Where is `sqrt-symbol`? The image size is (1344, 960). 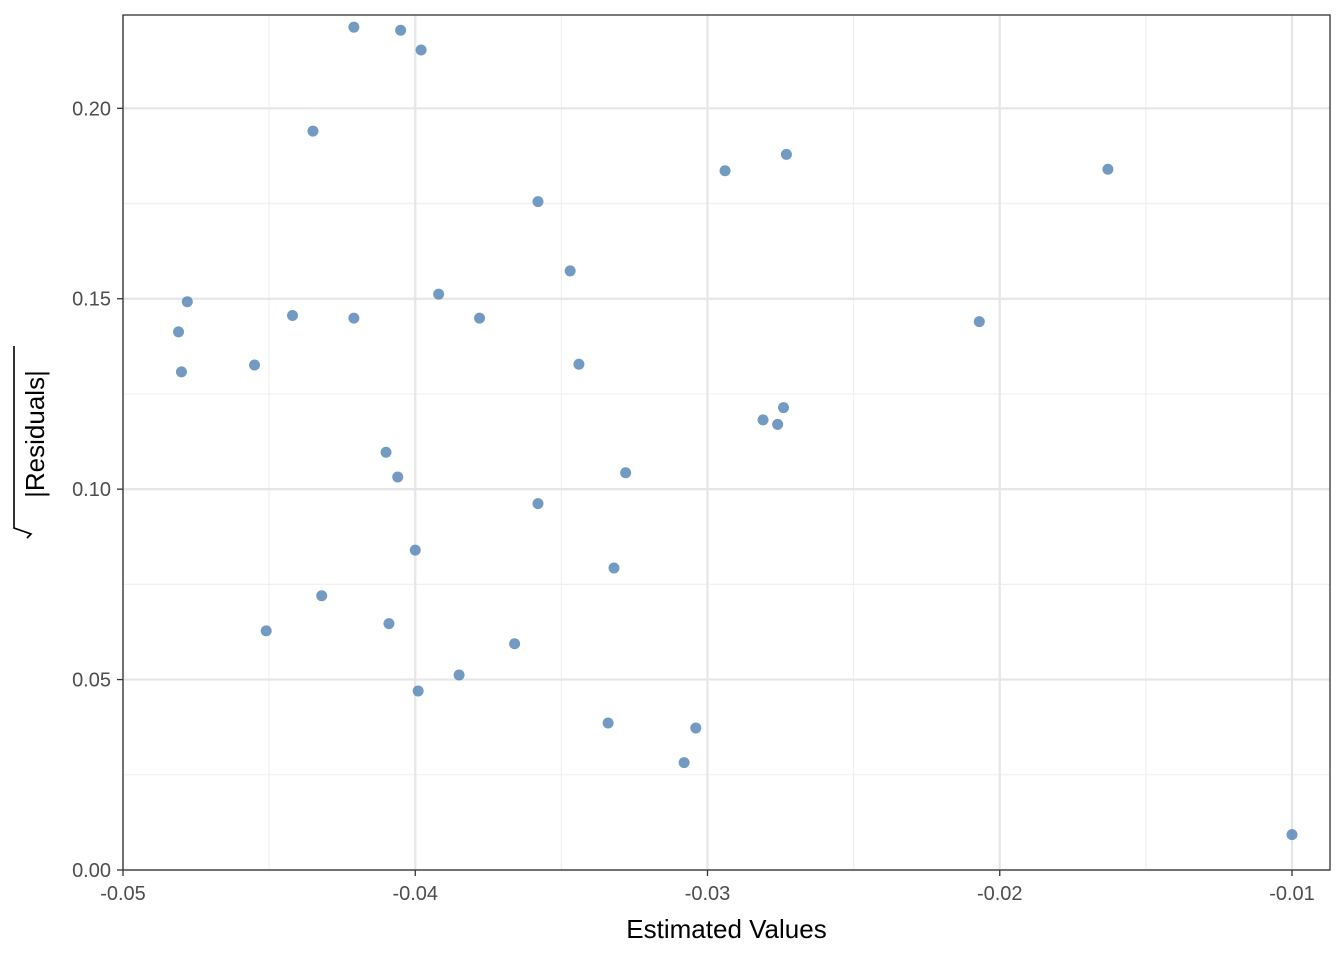
sqrt-symbol is located at coordinates (23, 442).